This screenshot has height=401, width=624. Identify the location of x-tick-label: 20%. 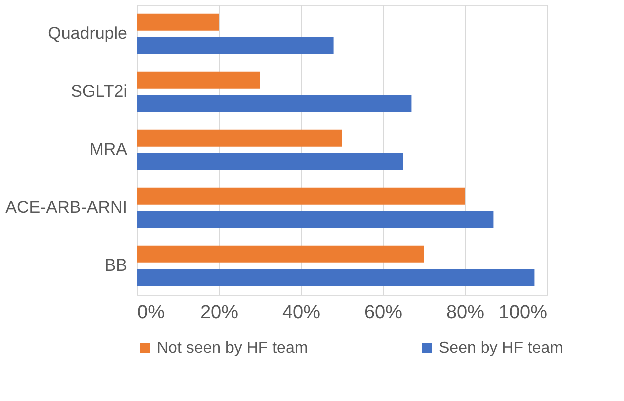
(219, 313).